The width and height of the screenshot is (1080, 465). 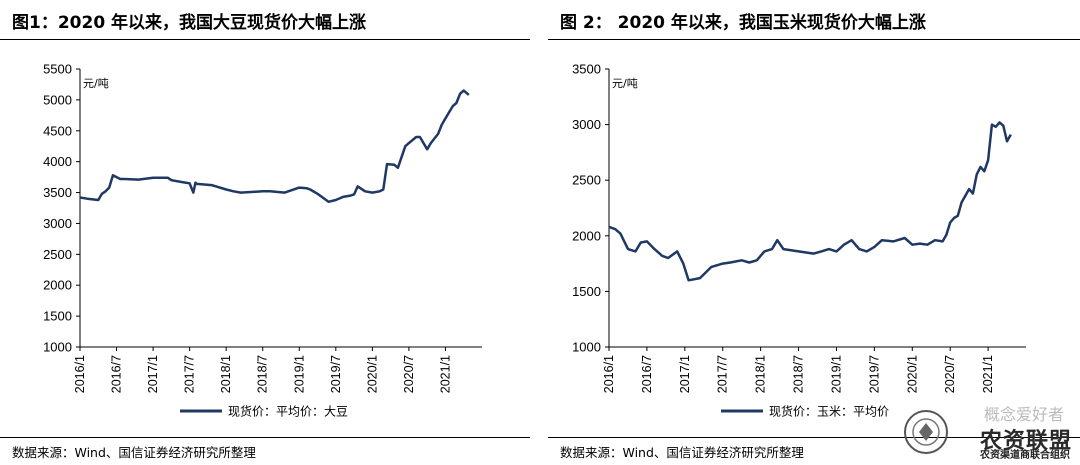 I want to click on legend-label: 现货价：玉米：平均价, so click(x=829, y=411).